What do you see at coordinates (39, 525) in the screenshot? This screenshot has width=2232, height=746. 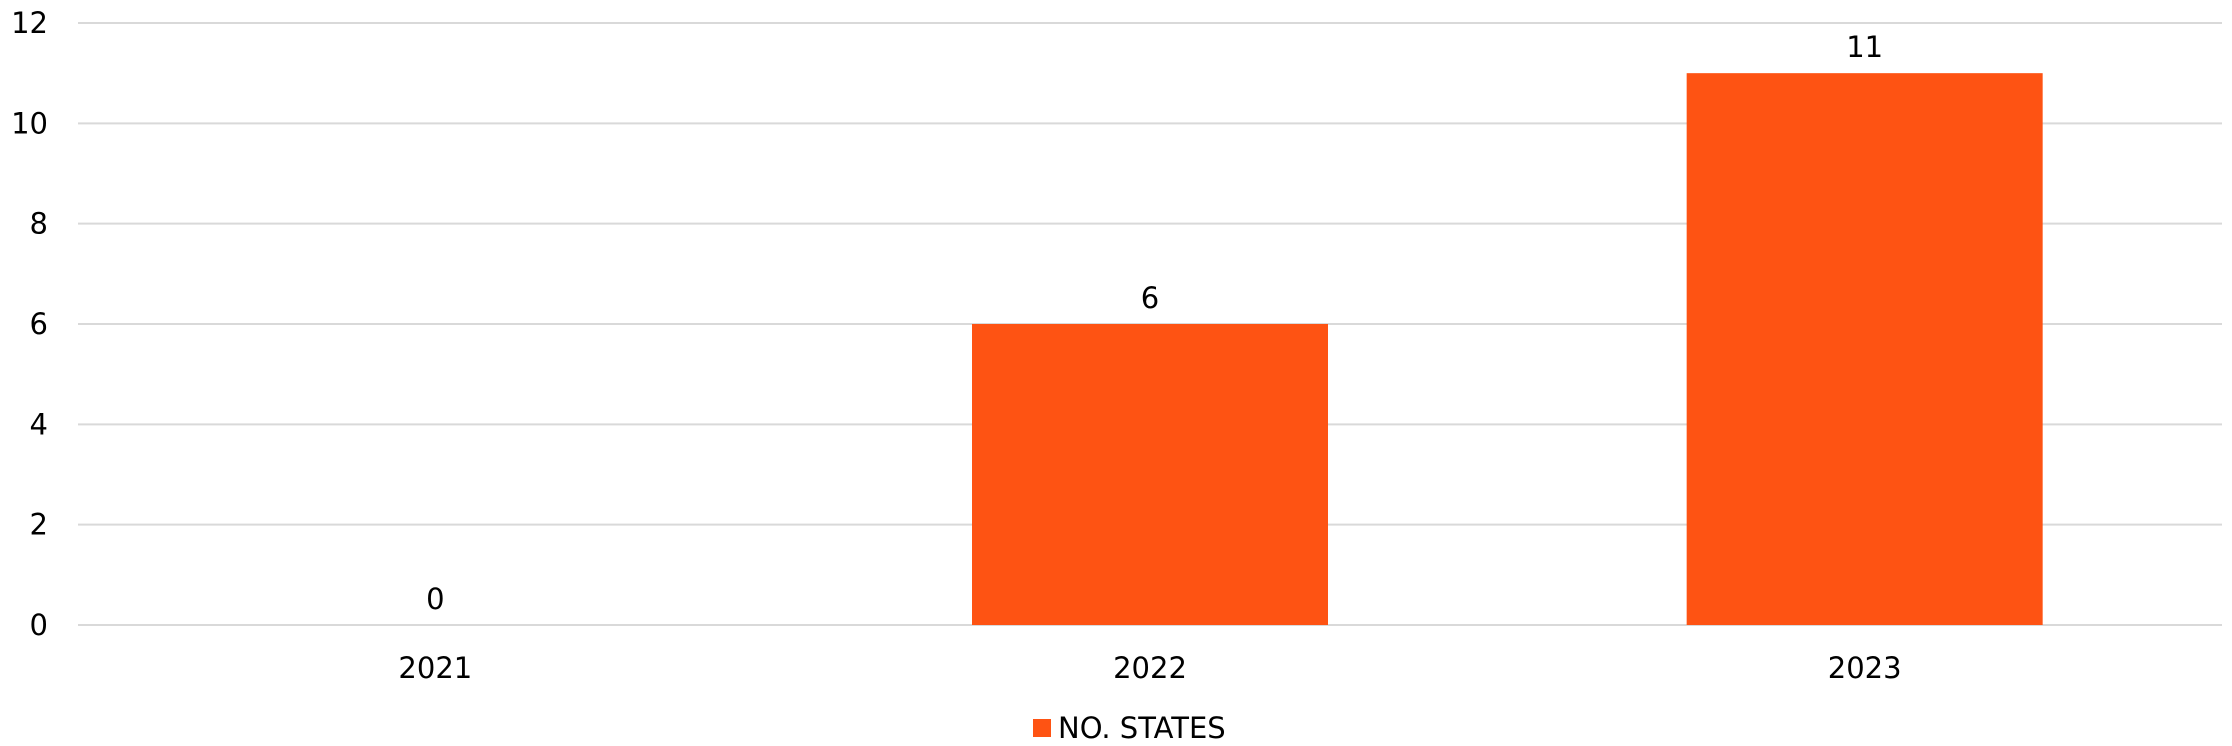 I see `y-tick-label-2: 2` at bounding box center [39, 525].